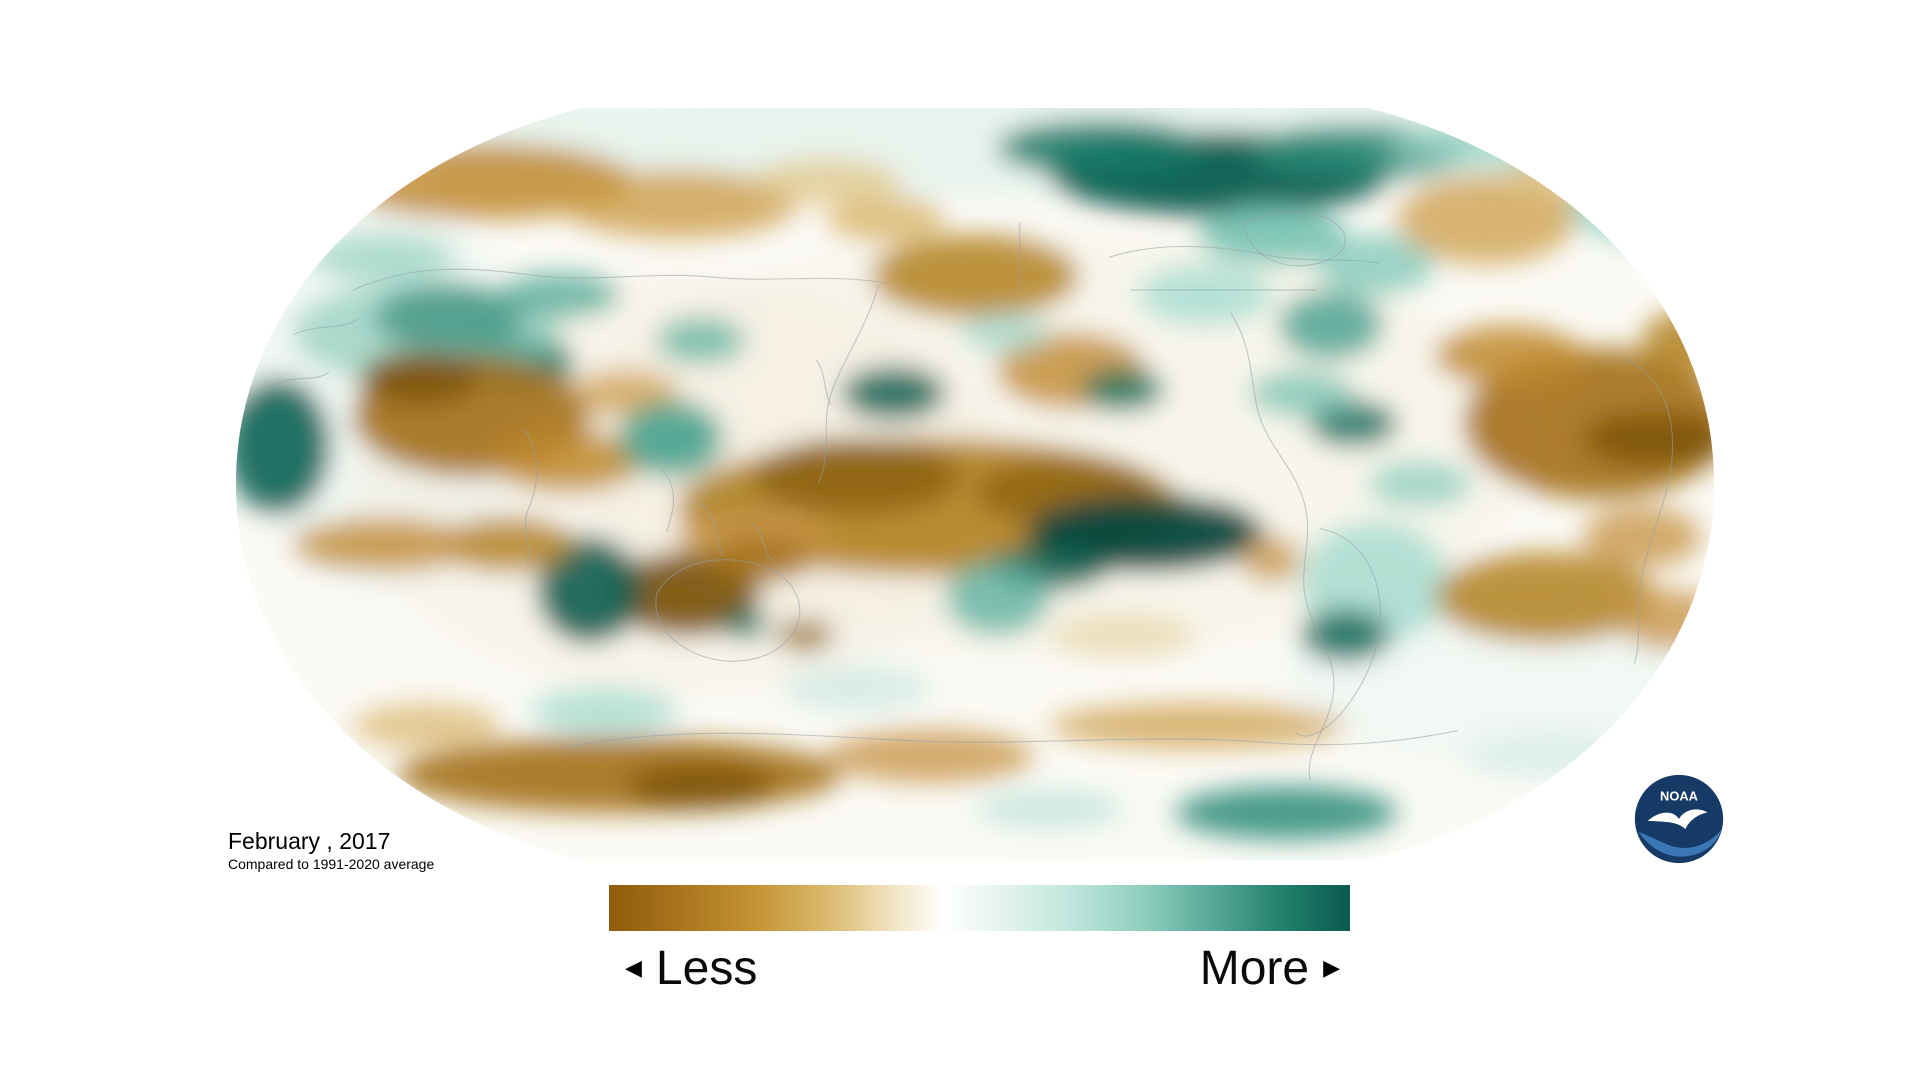 The width and height of the screenshot is (1920, 1080). Describe the element at coordinates (706, 968) in the screenshot. I see `legend-less-label: Less` at that location.